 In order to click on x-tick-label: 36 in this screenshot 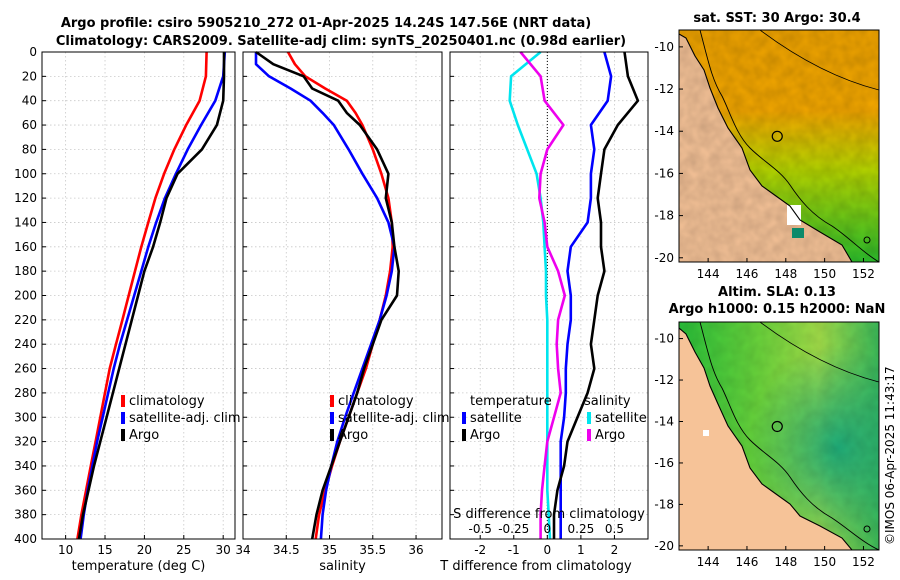, I will do `click(415, 550)`.